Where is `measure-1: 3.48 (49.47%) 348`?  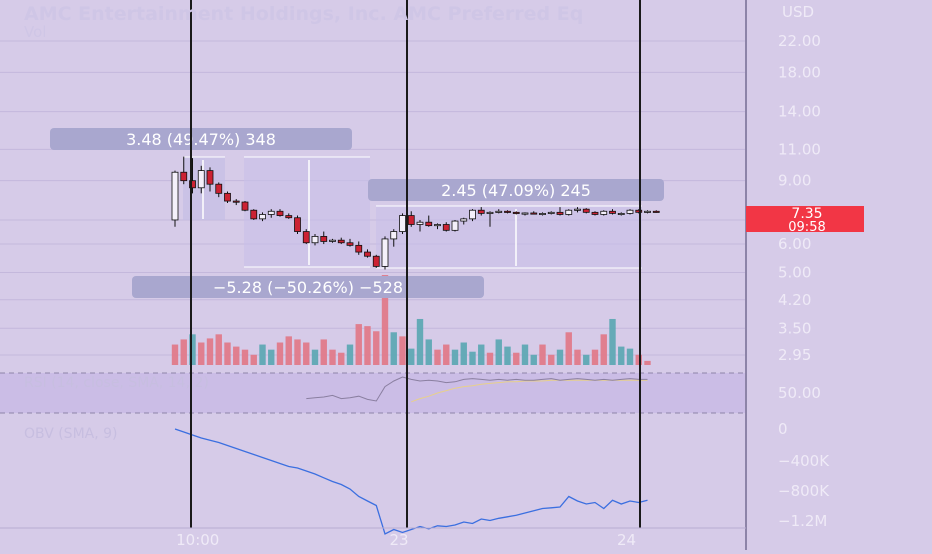 measure-1: 3.48 (49.47%) 348 is located at coordinates (201, 174).